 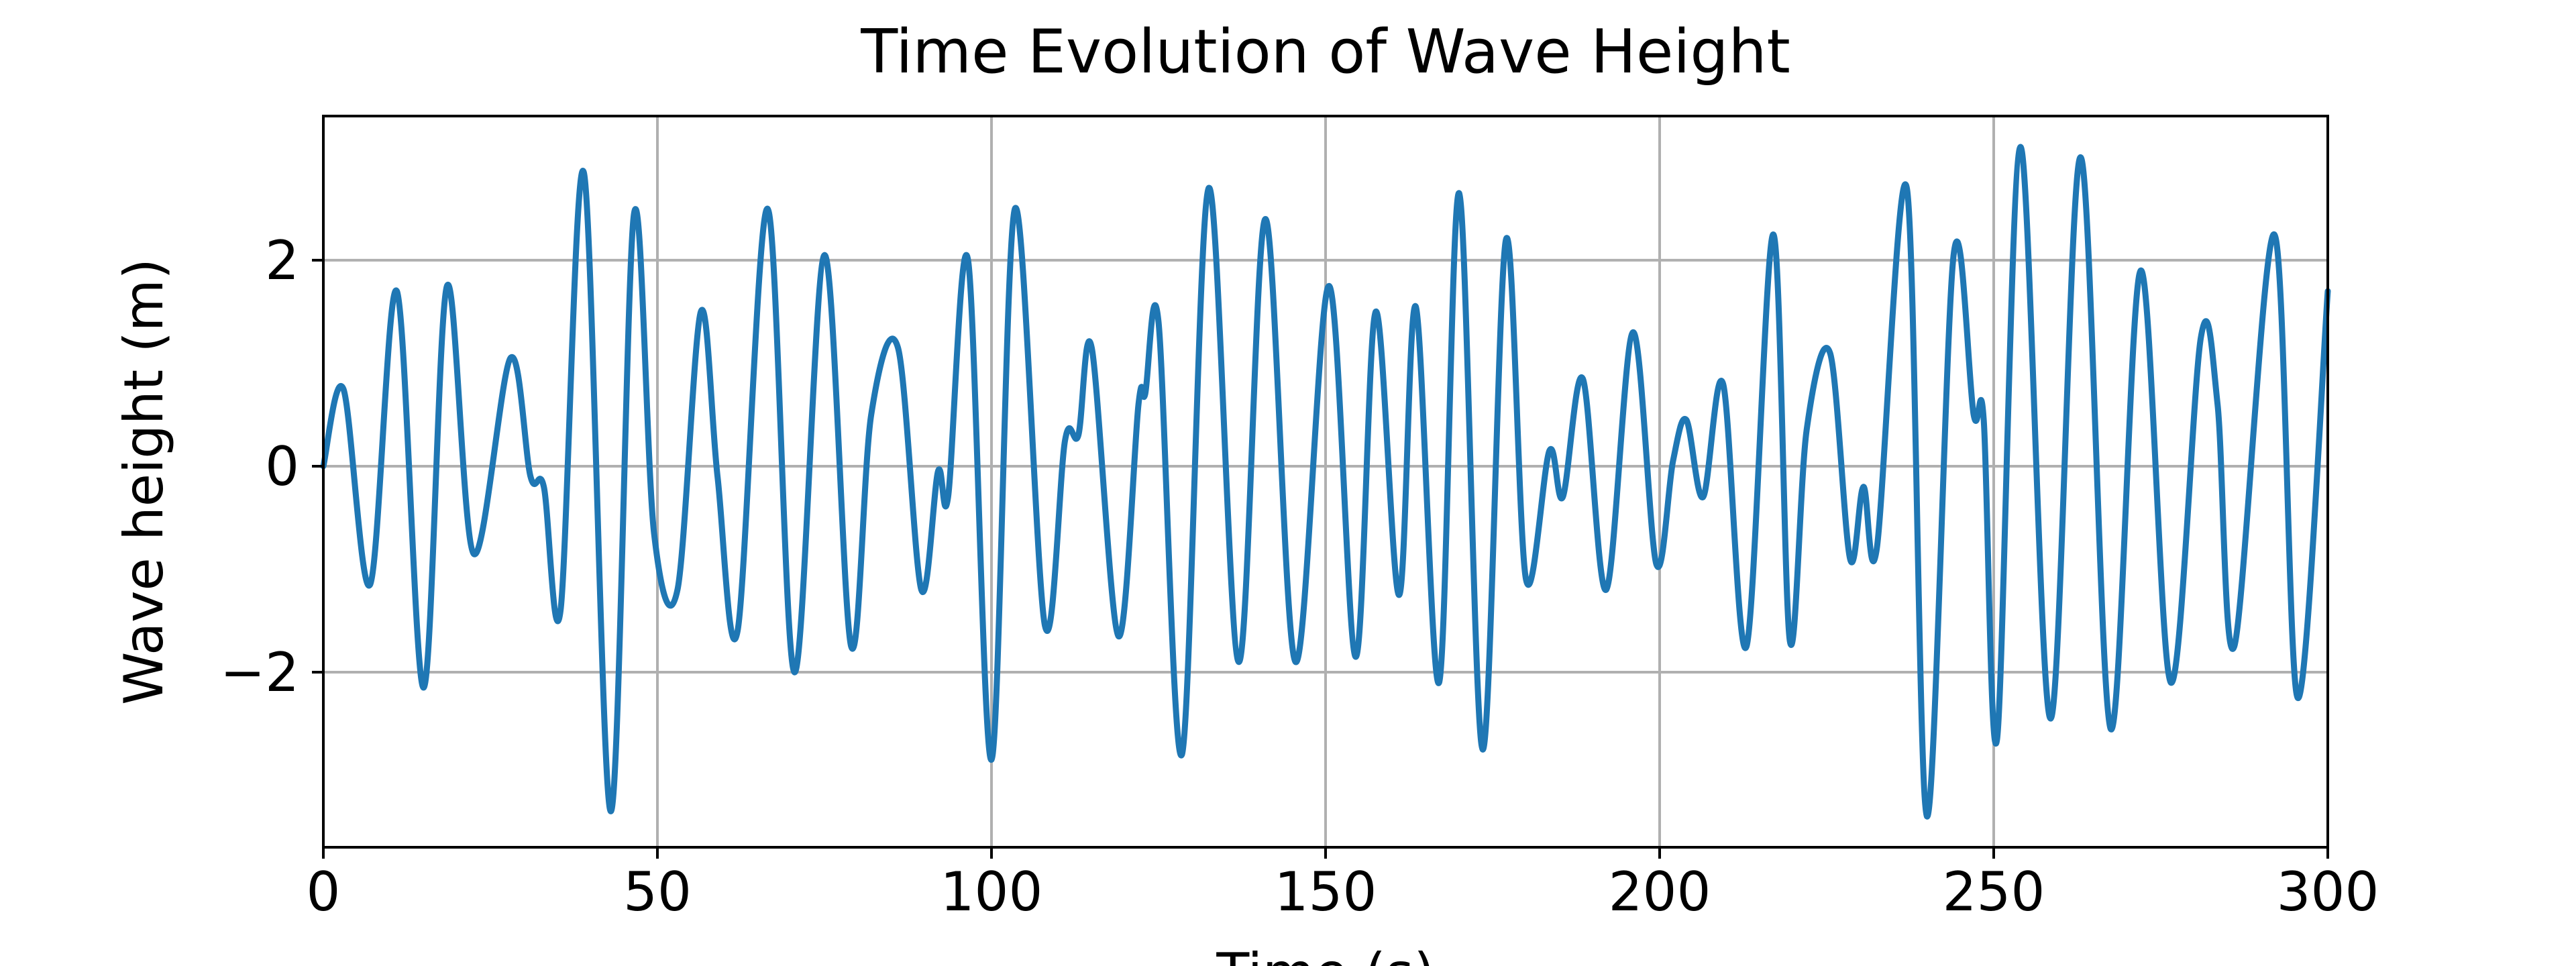 What do you see at coordinates (259, 672) in the screenshot?
I see `y-tick-label: −2` at bounding box center [259, 672].